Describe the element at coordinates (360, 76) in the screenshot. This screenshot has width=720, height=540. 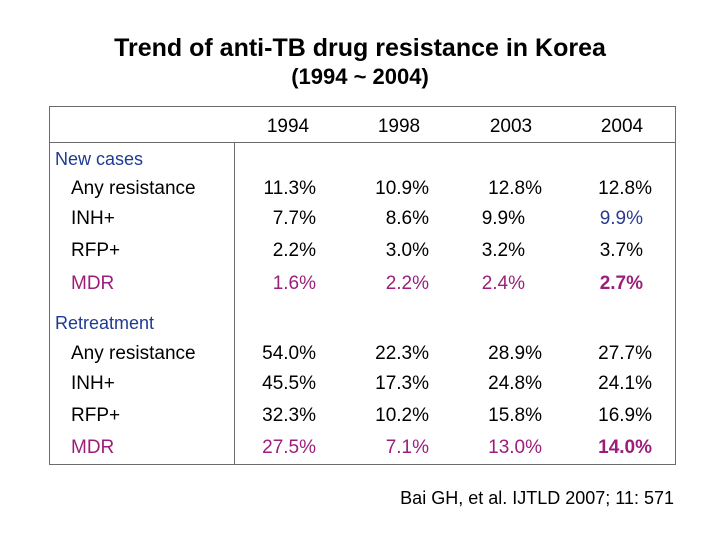
I see `slide-subtitle: (1994 ~ 2004)` at that location.